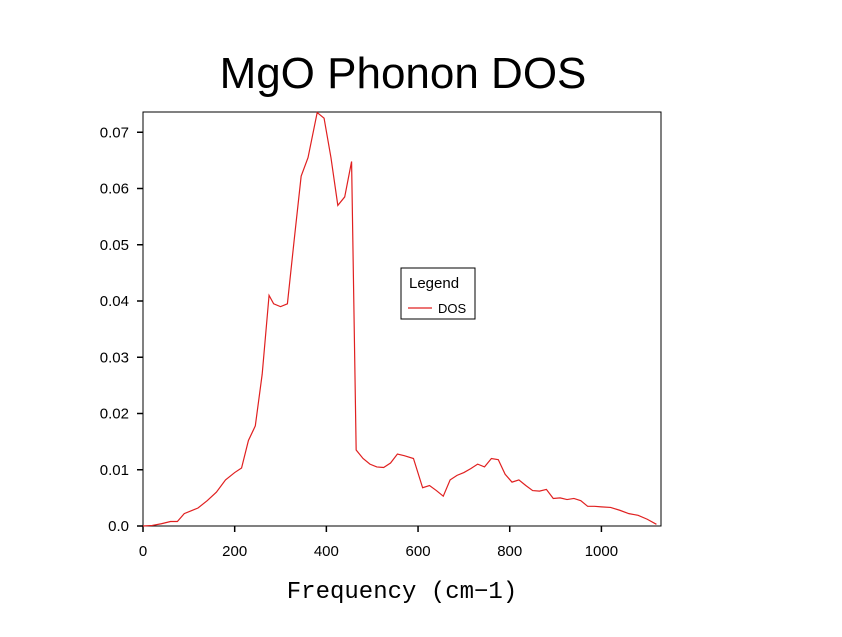 This screenshot has height=637, width=842. What do you see at coordinates (121, 329) in the screenshot?
I see `y-axis: 0.0 0.01 0.02 0.03 0.04 0.05 0.06 0.07` at bounding box center [121, 329].